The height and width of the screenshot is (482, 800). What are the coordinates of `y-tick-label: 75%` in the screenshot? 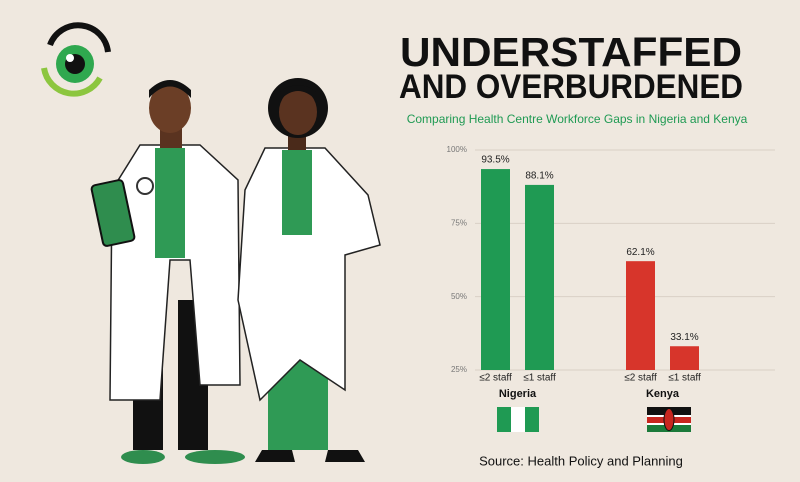 It's located at (459, 222).